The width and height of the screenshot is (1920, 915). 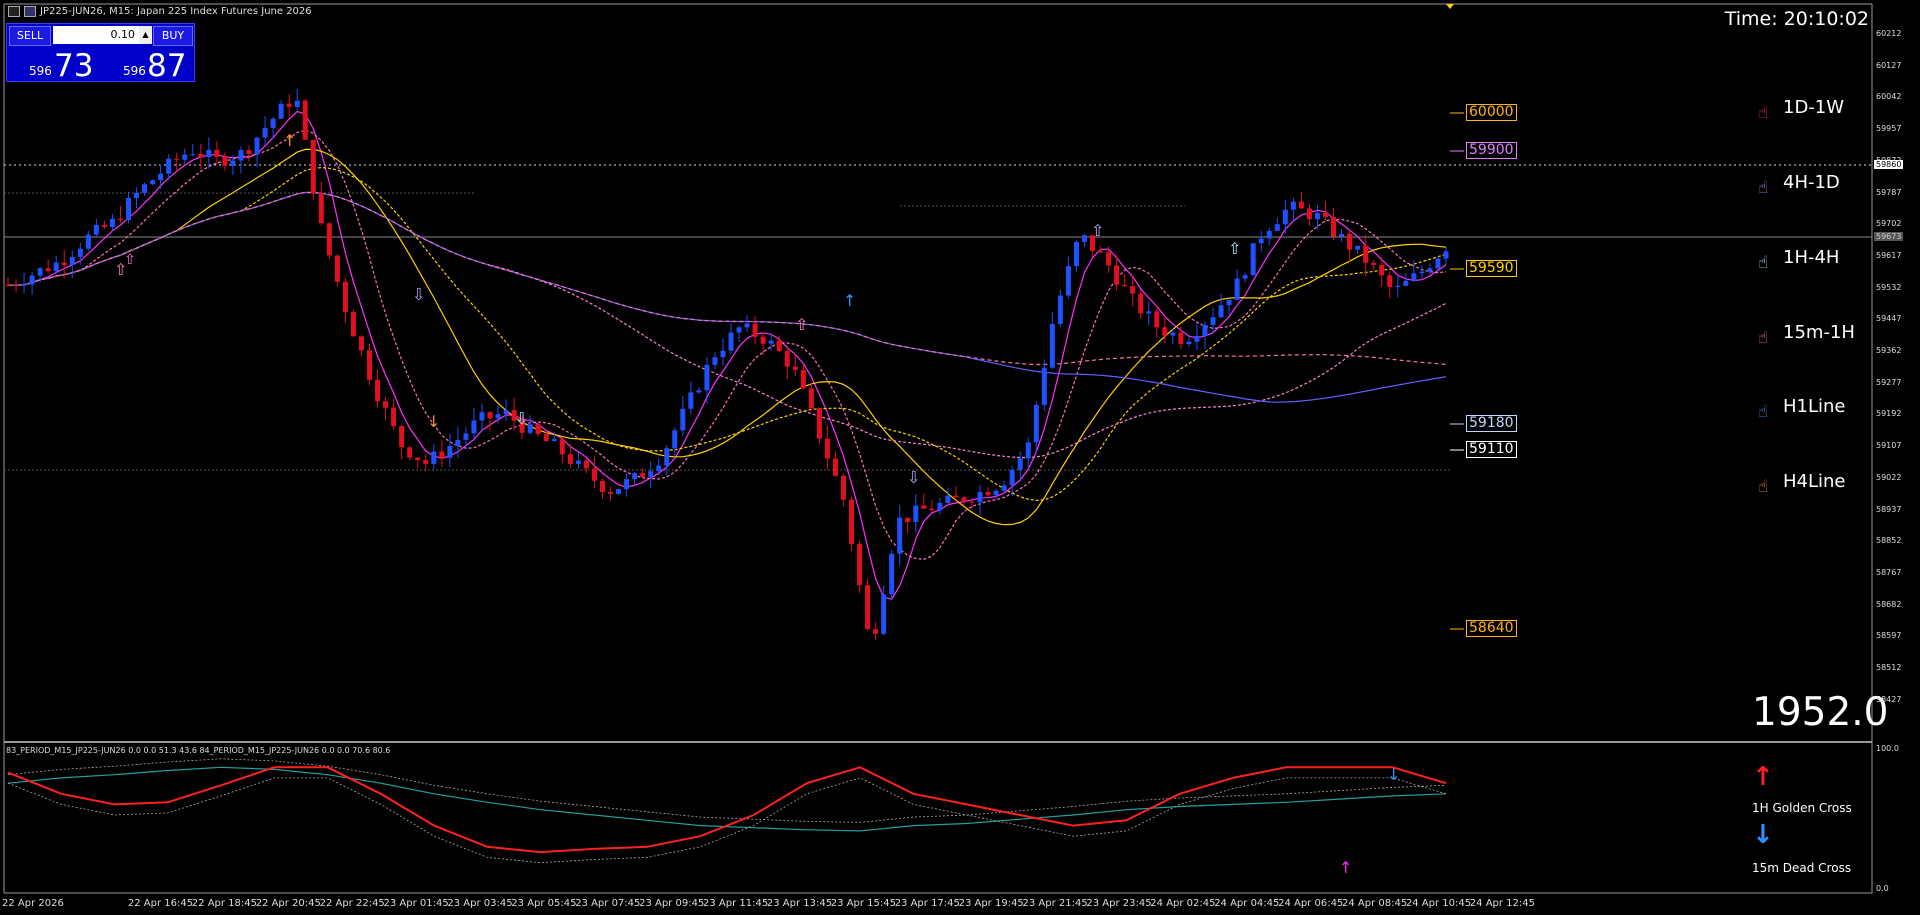 I want to click on level-label: 60000, so click(x=1491, y=112).